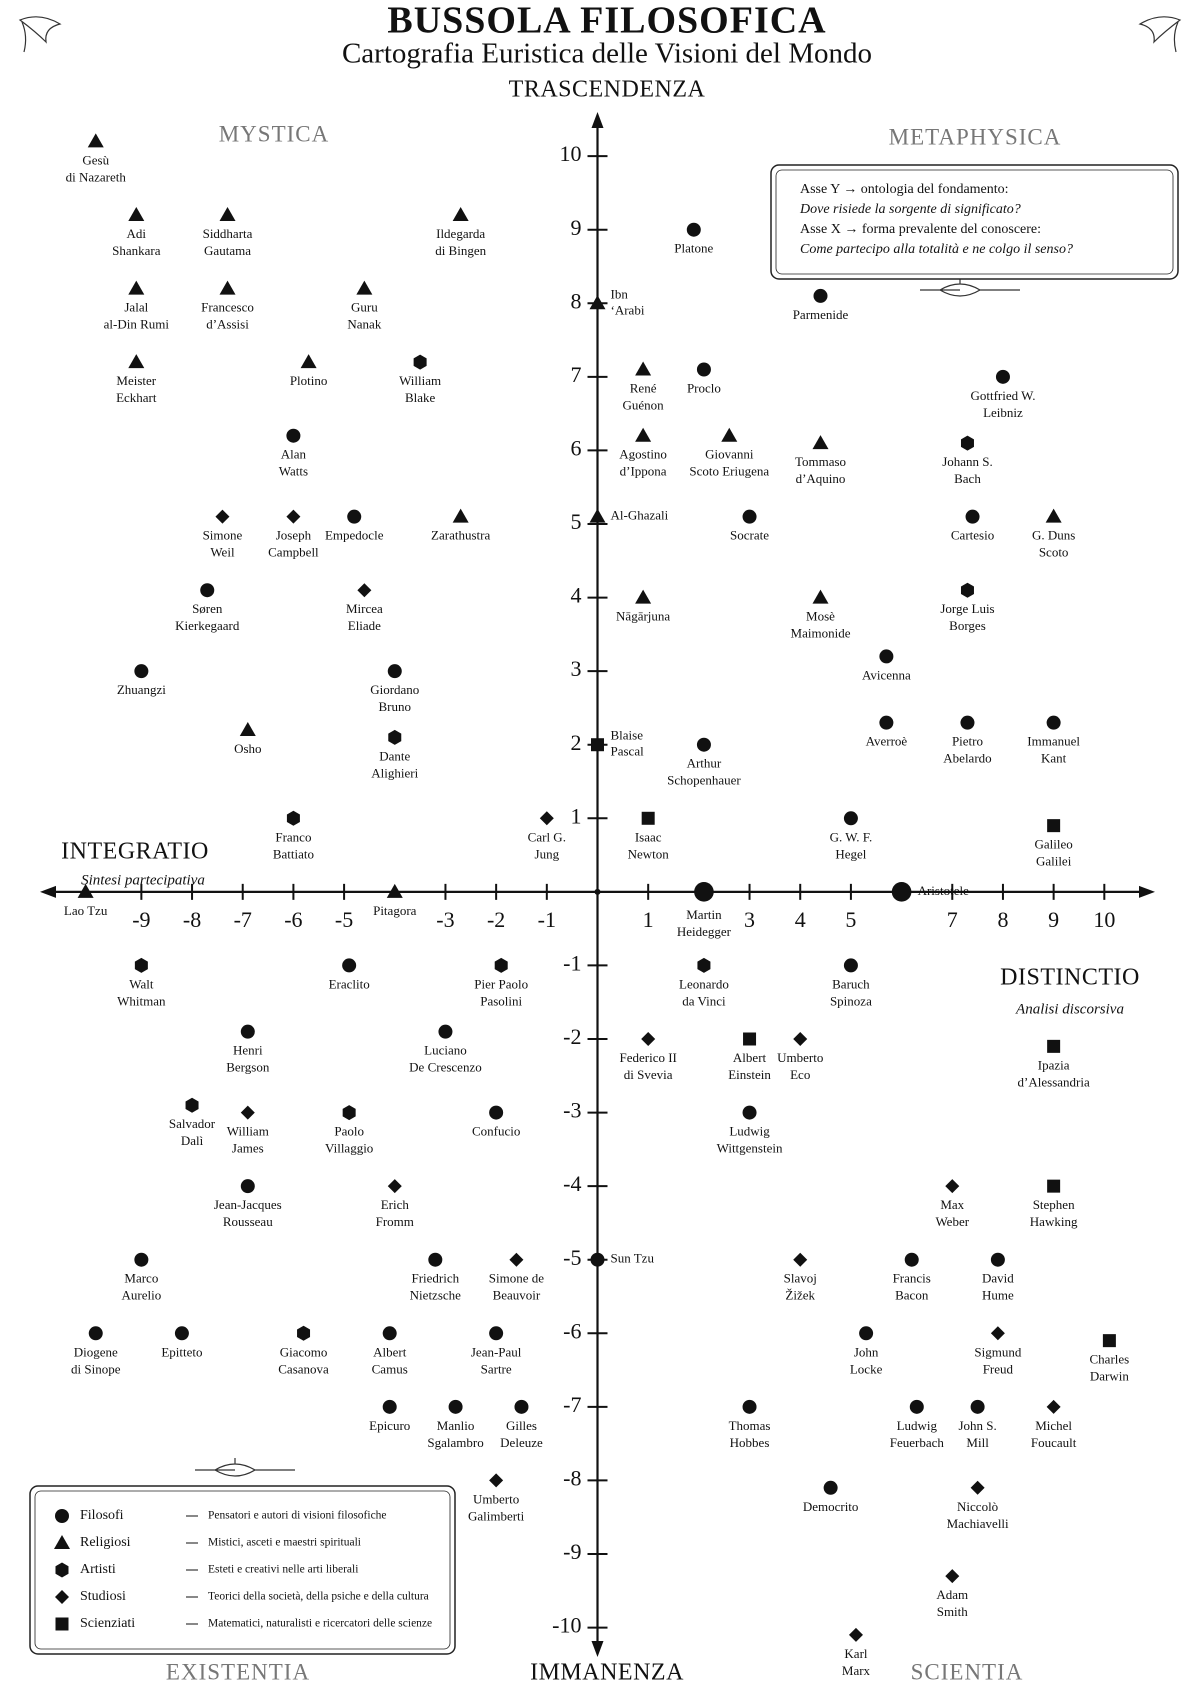 Image resolution: width=1200 pixels, height=1697 pixels. I want to click on point-label: Abelardo, so click(967, 758).